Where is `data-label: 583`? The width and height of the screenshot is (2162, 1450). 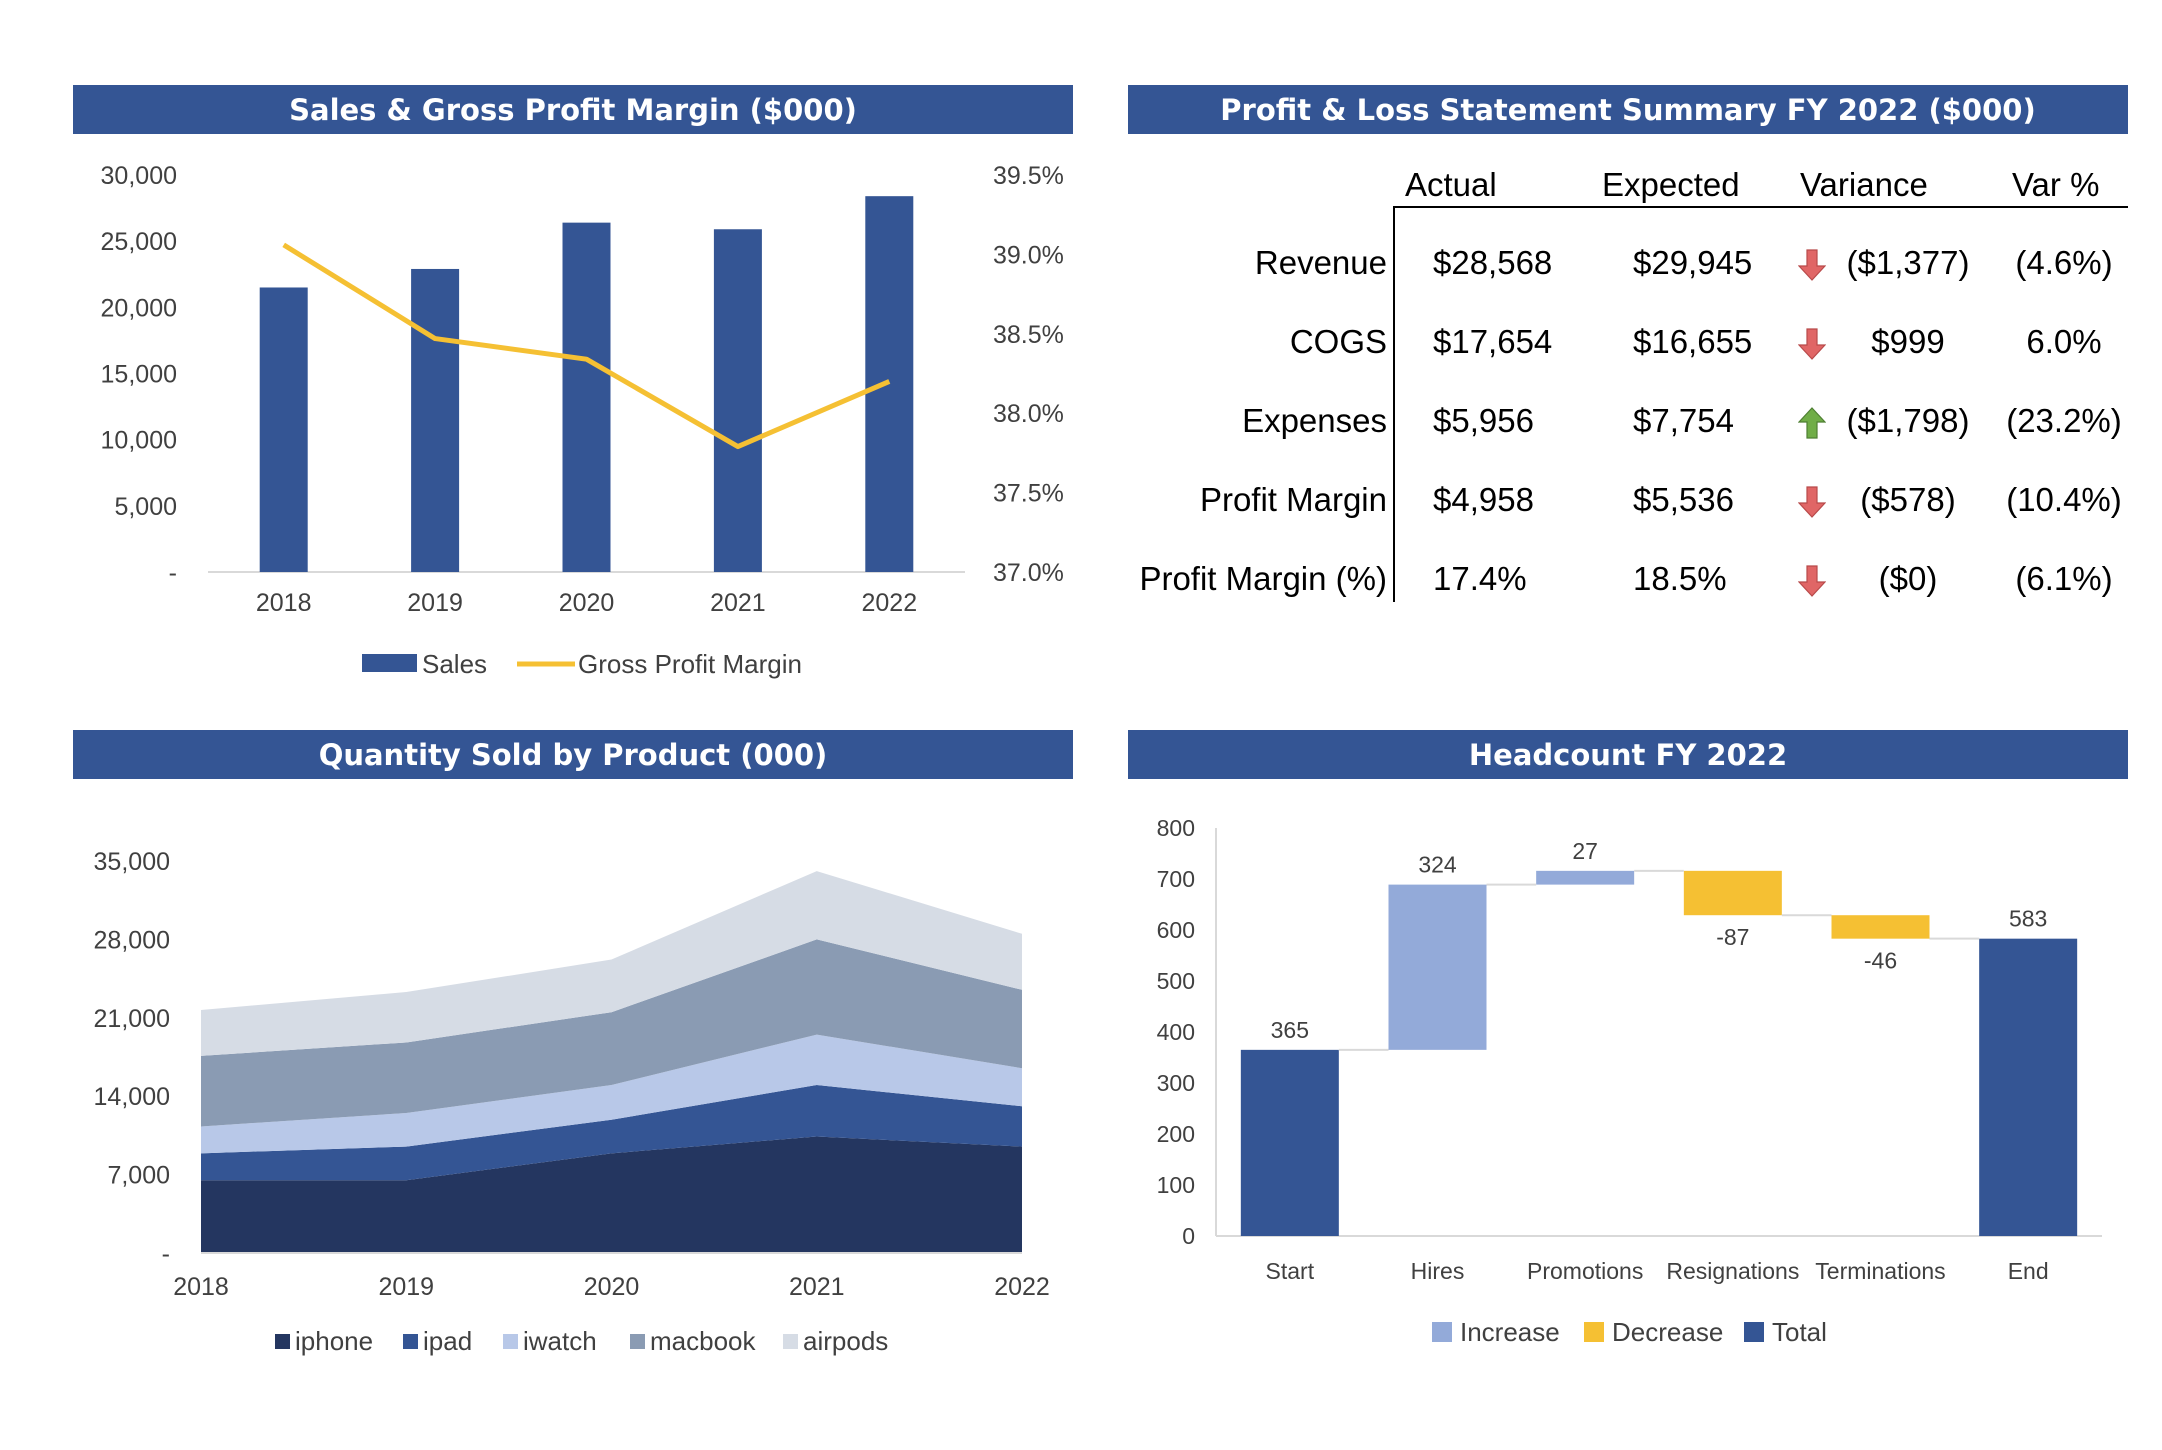
data-label: 583 is located at coordinates (2028, 919).